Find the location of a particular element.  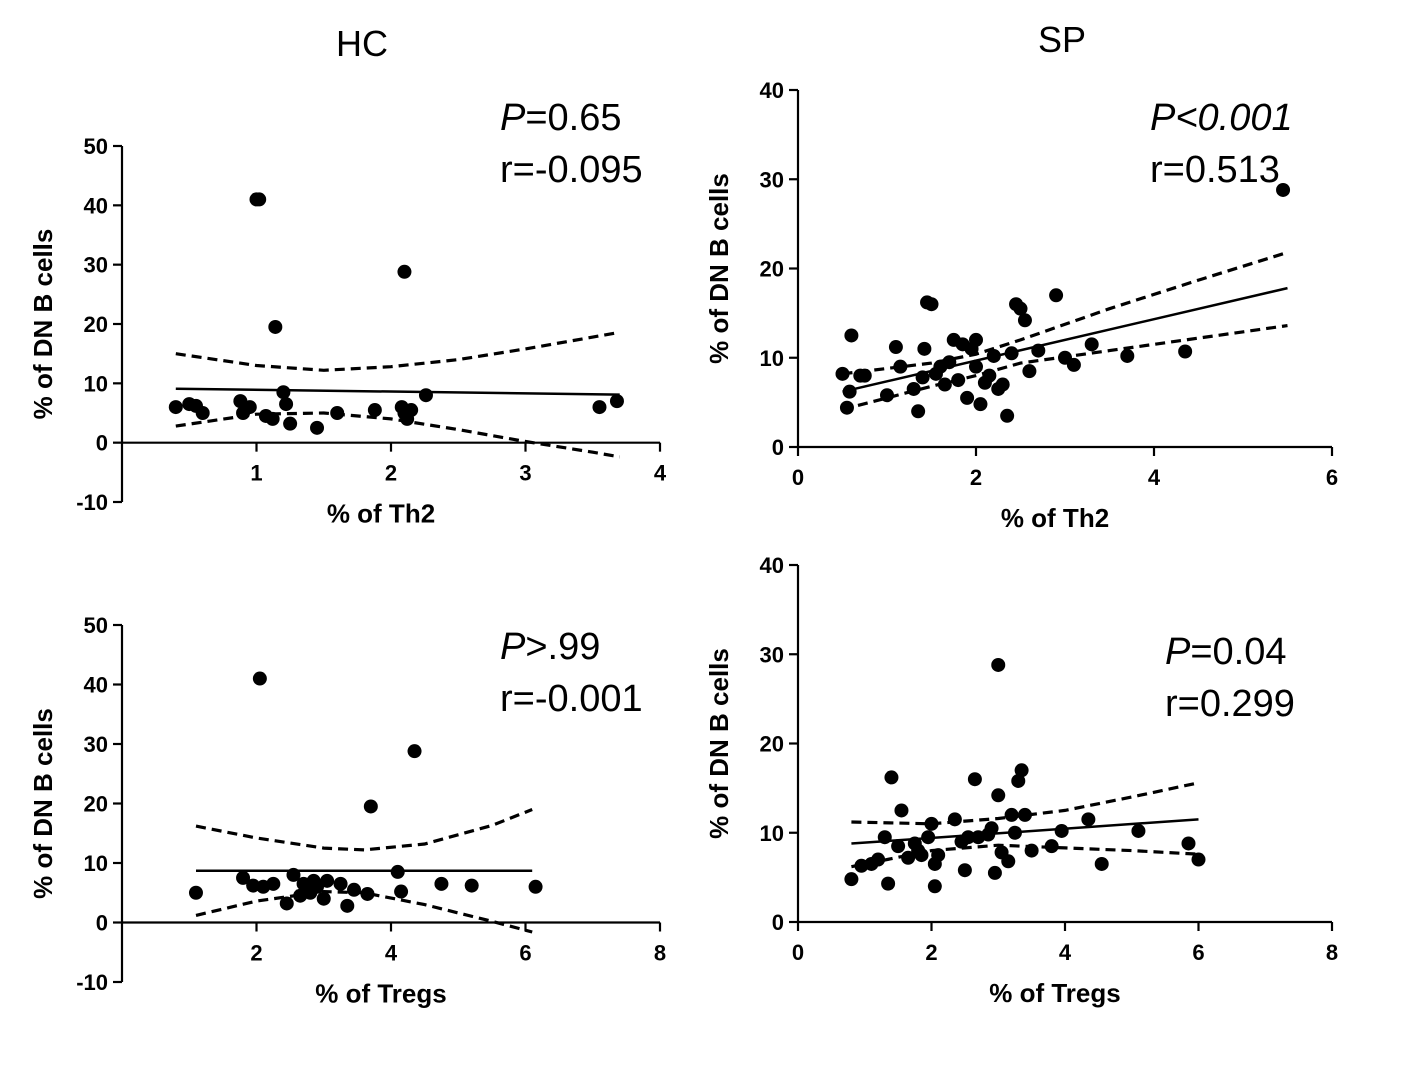

x-tick-label: 6 is located at coordinates (1332, 477).